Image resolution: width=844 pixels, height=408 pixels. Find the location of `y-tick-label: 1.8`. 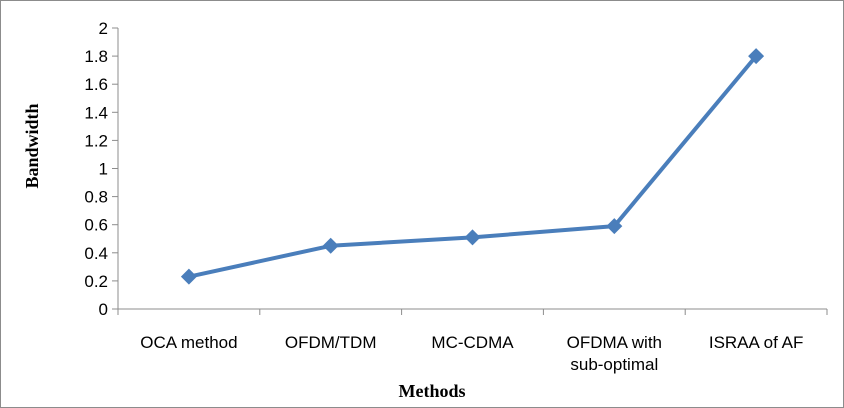

y-tick-label: 1.8 is located at coordinates (96, 56).